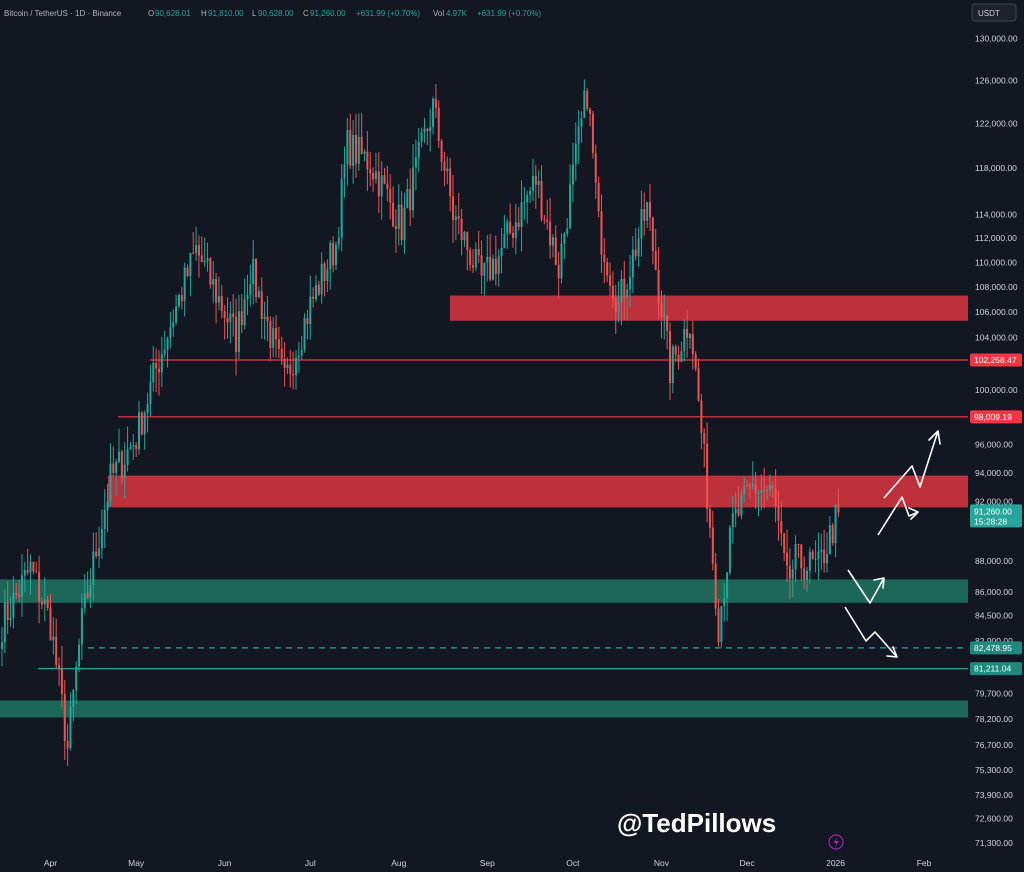 This screenshot has width=1024, height=872. Describe the element at coordinates (996, 390) in the screenshot. I see `price-tick: 100,000.00` at that location.